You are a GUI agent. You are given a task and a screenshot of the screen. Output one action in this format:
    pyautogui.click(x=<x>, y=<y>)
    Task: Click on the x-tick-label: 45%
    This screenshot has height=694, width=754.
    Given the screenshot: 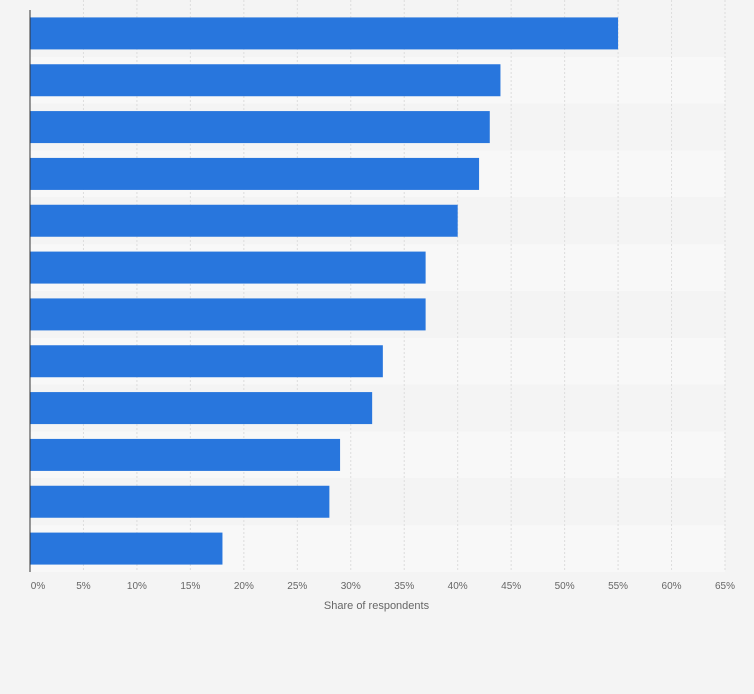 What is the action you would take?
    pyautogui.click(x=511, y=586)
    